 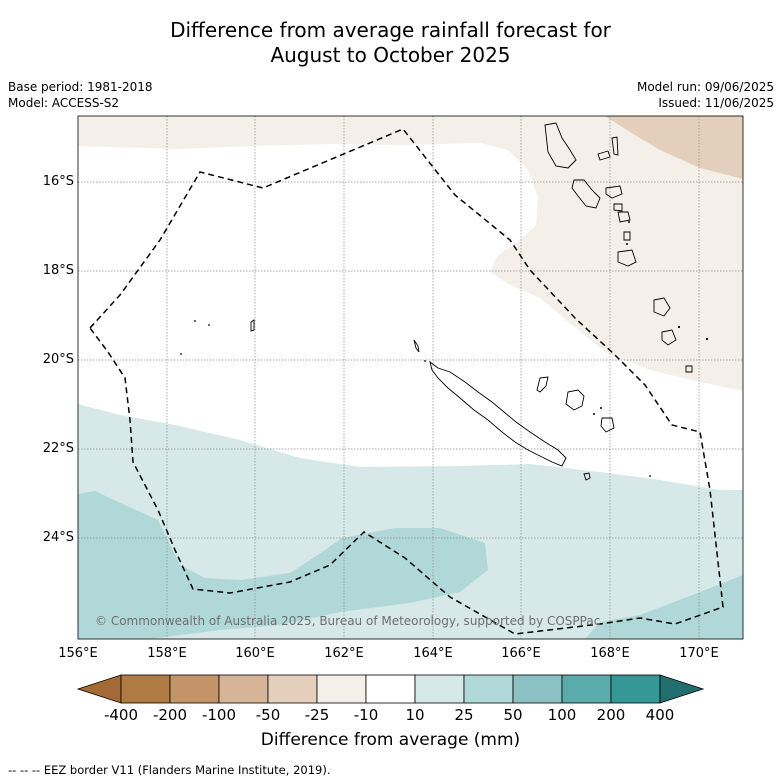 I want to click on colorbar-label: -10, so click(x=366, y=715).